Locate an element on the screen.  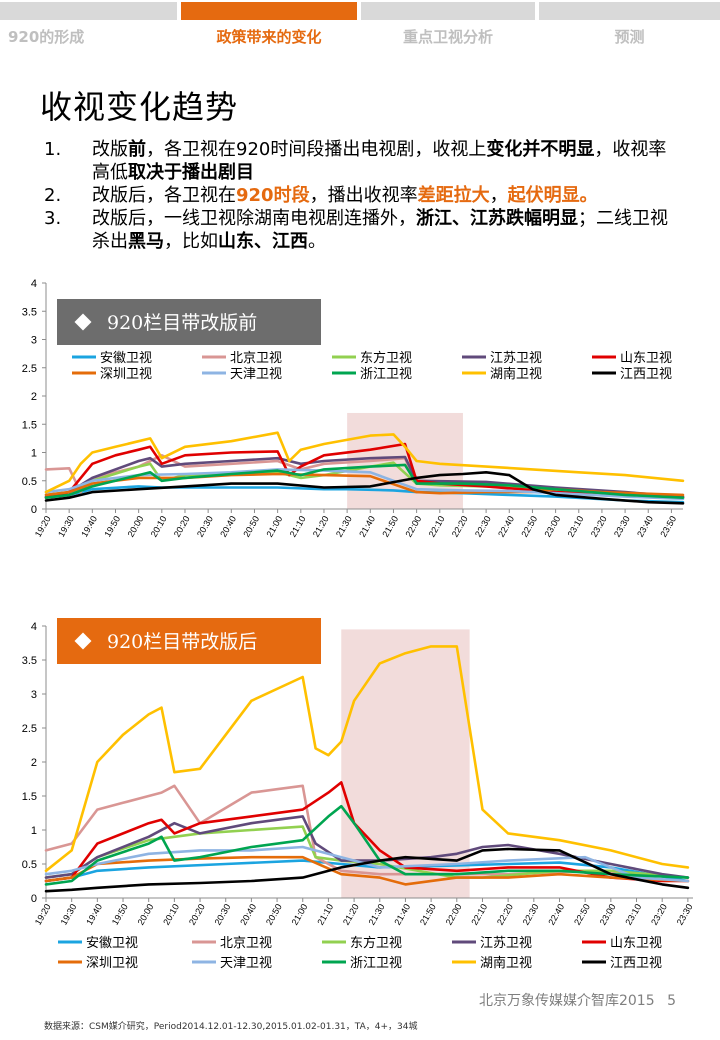
tab-policy-changes: 政策带来的变化 is located at coordinates (269, 25).